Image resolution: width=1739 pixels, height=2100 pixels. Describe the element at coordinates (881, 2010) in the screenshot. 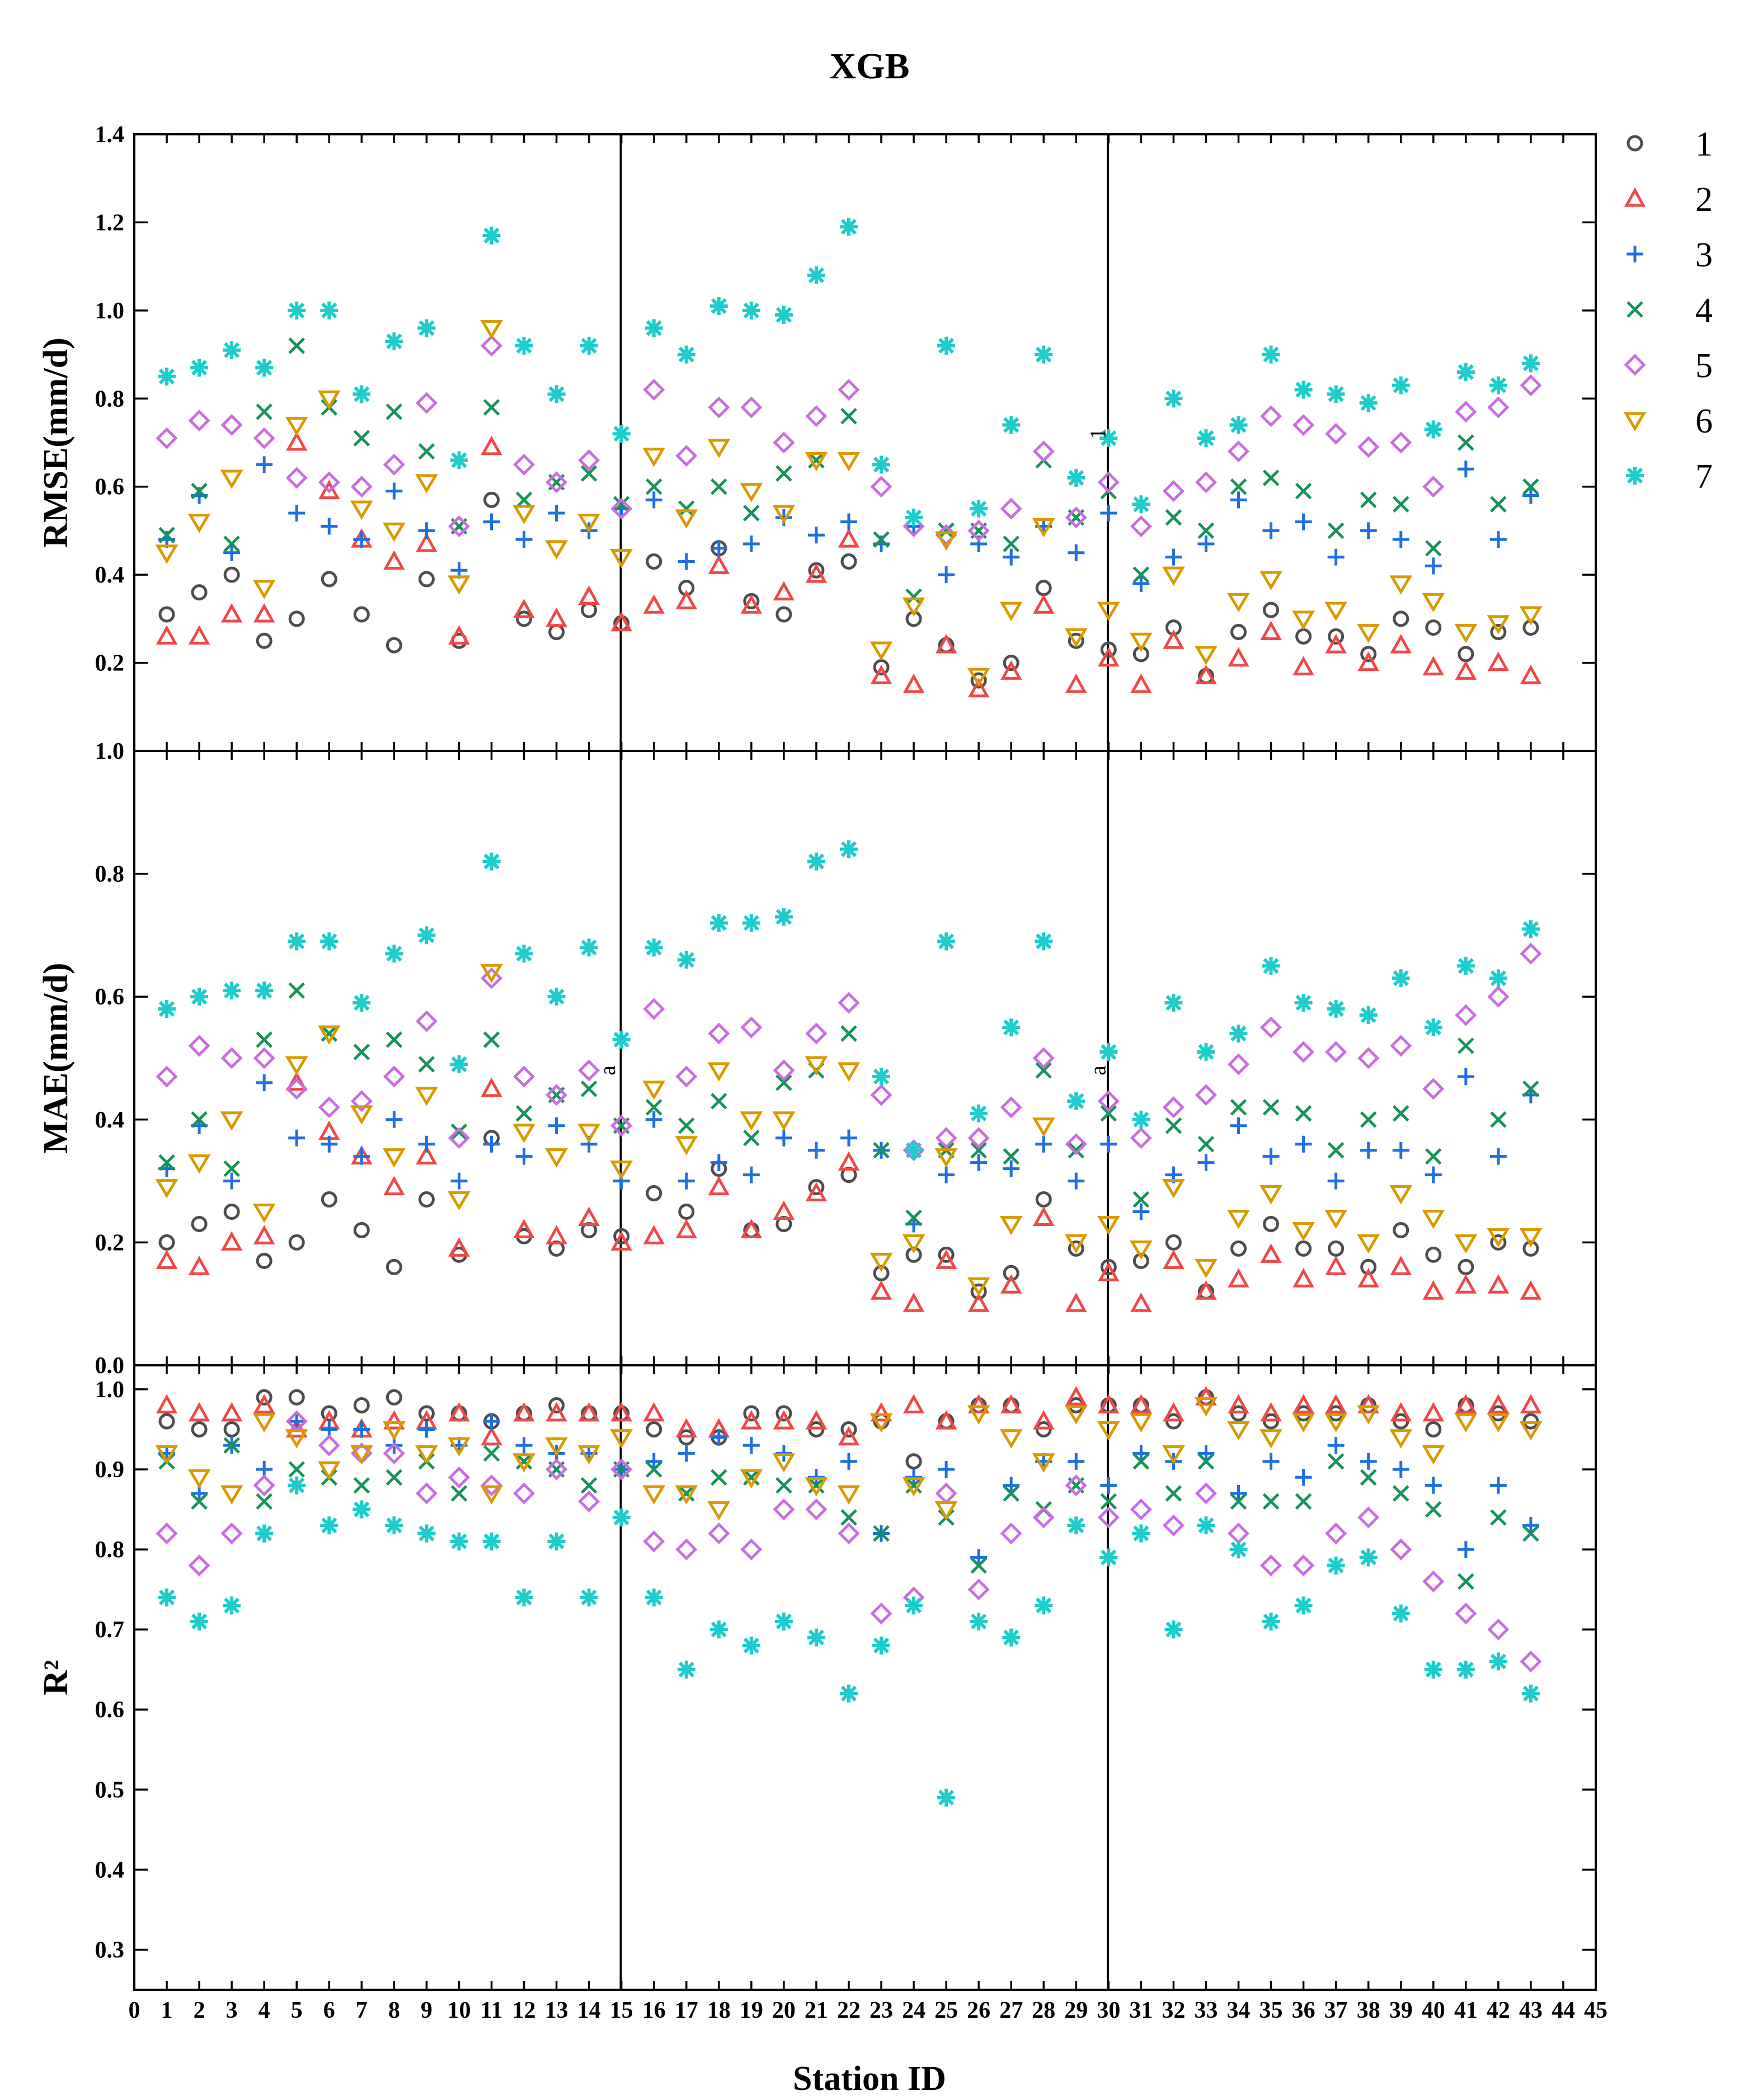

I see `x-tick-label: 23` at that location.